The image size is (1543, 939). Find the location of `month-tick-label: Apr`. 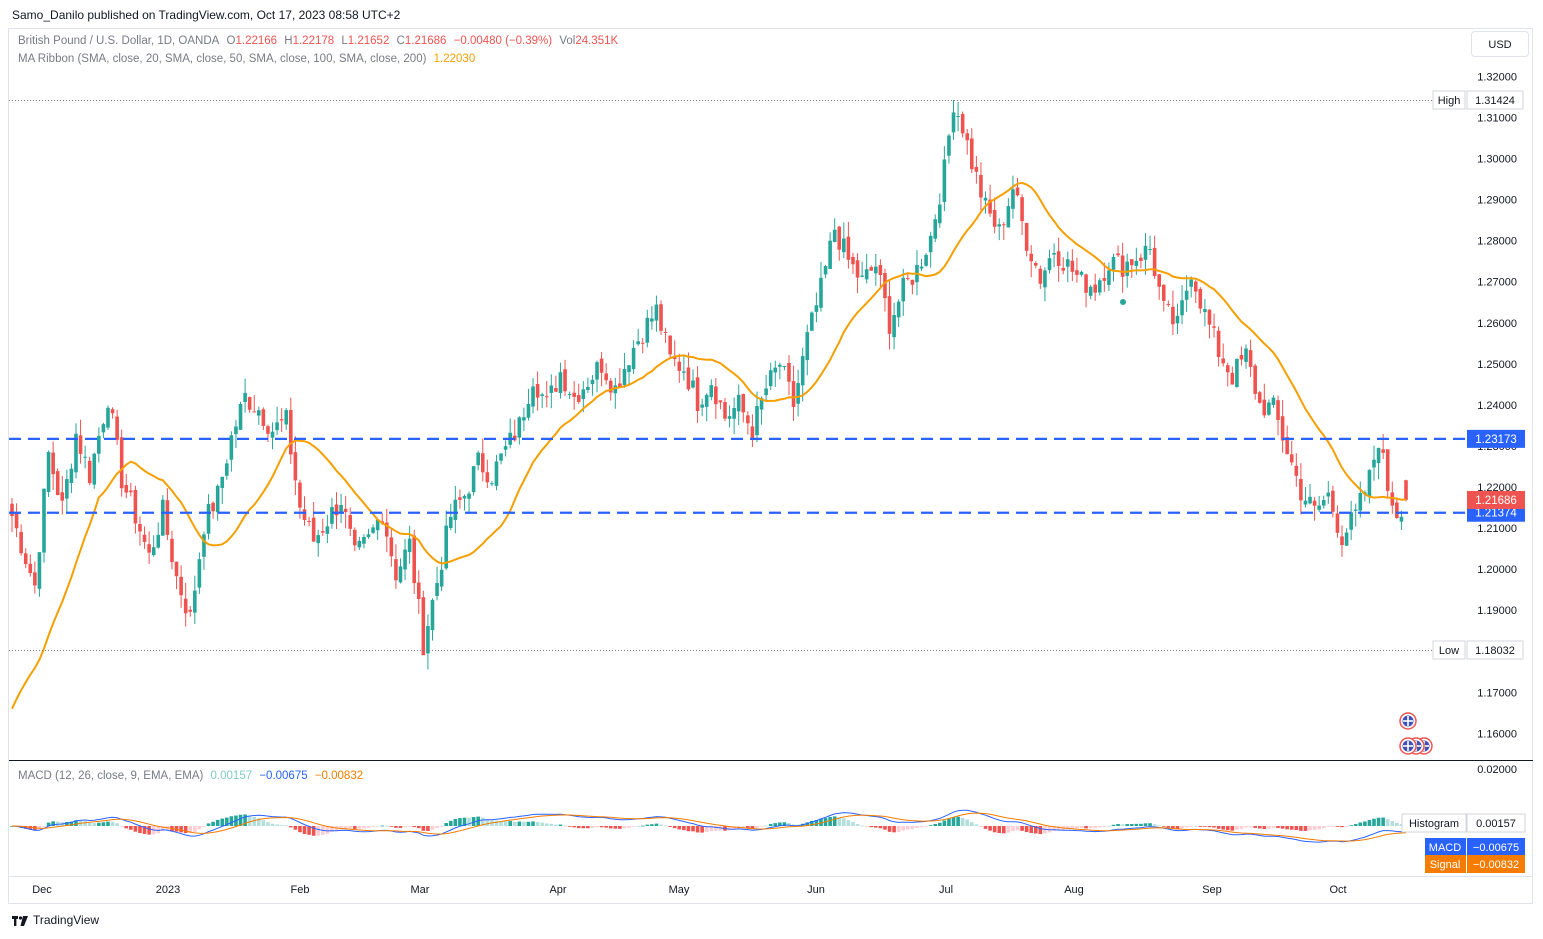

month-tick-label: Apr is located at coordinates (557, 890).